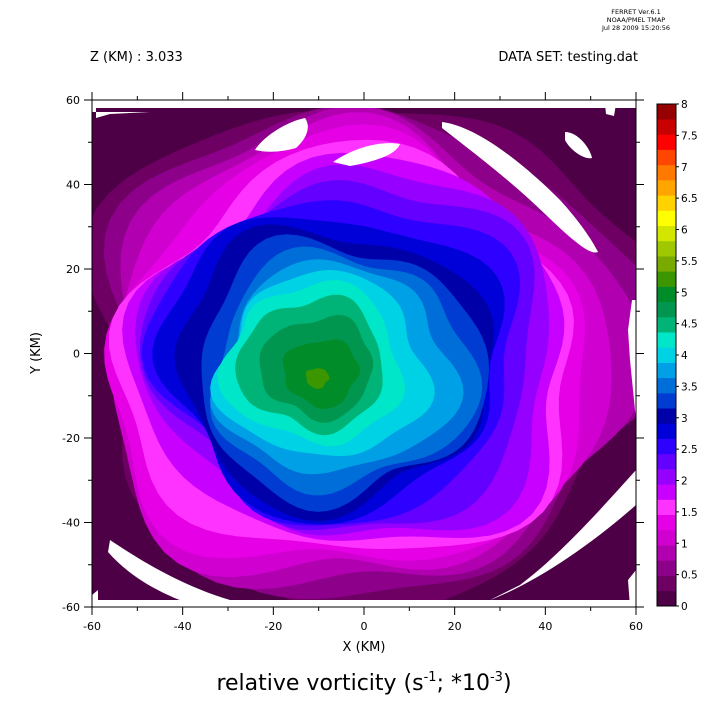  I want to click on colorbar-label: 3, so click(684, 419).